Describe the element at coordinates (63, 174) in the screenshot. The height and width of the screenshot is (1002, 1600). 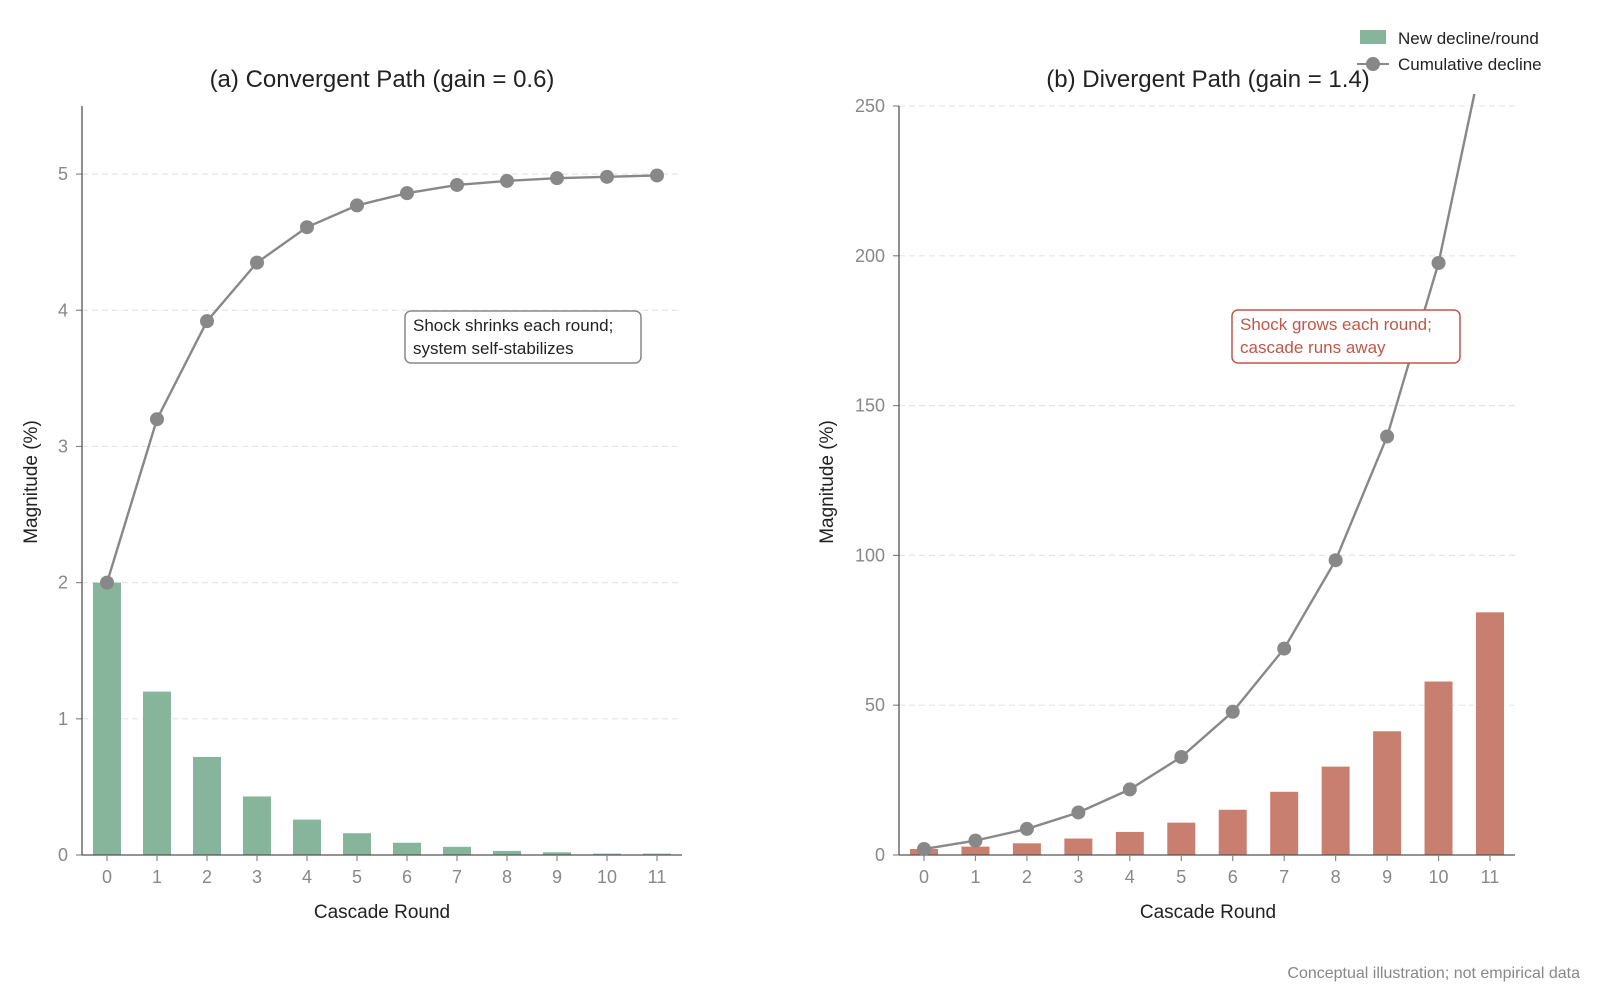
I see `y-tick-label: 5` at that location.